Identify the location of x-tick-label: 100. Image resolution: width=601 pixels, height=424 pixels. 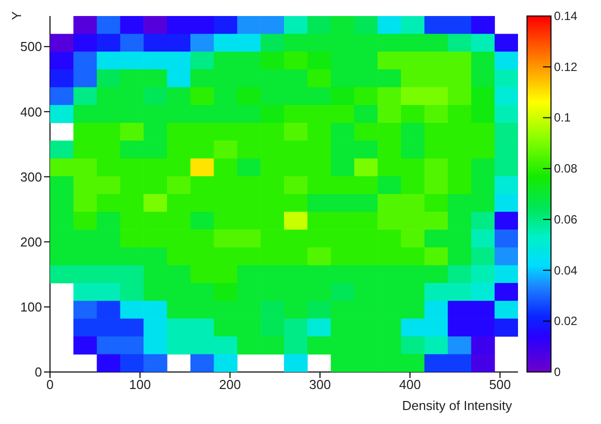
(140, 384).